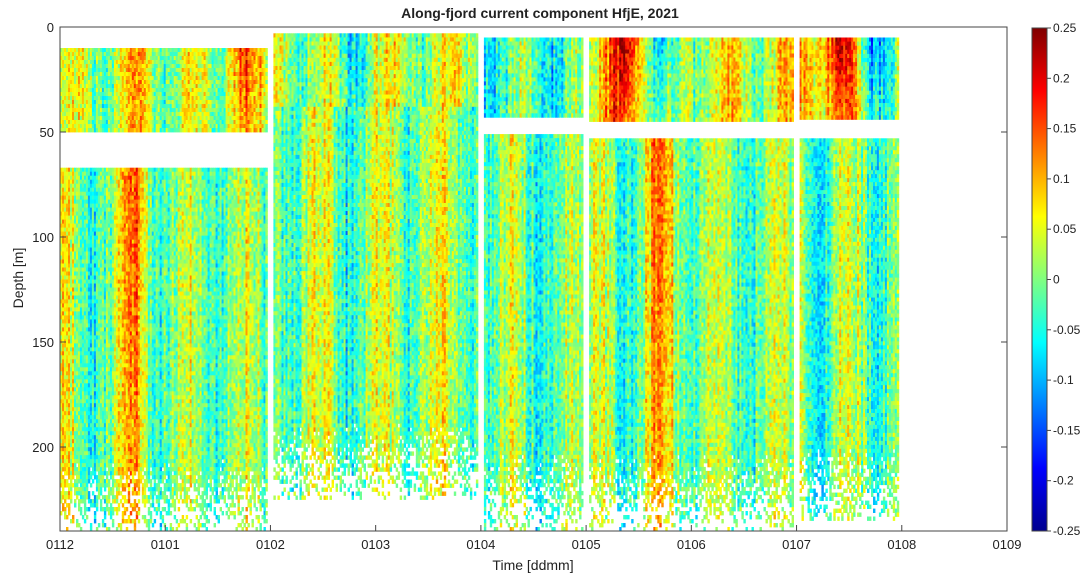  I want to click on colorbar-tick-label: 0.2, so click(1061, 78).